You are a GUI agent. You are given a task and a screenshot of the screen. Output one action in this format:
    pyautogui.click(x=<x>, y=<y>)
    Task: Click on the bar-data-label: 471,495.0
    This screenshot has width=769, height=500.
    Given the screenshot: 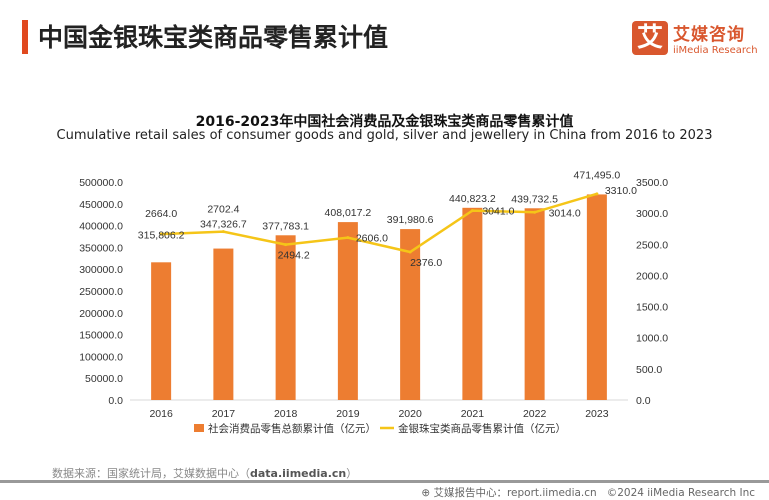 What is the action you would take?
    pyautogui.click(x=597, y=175)
    